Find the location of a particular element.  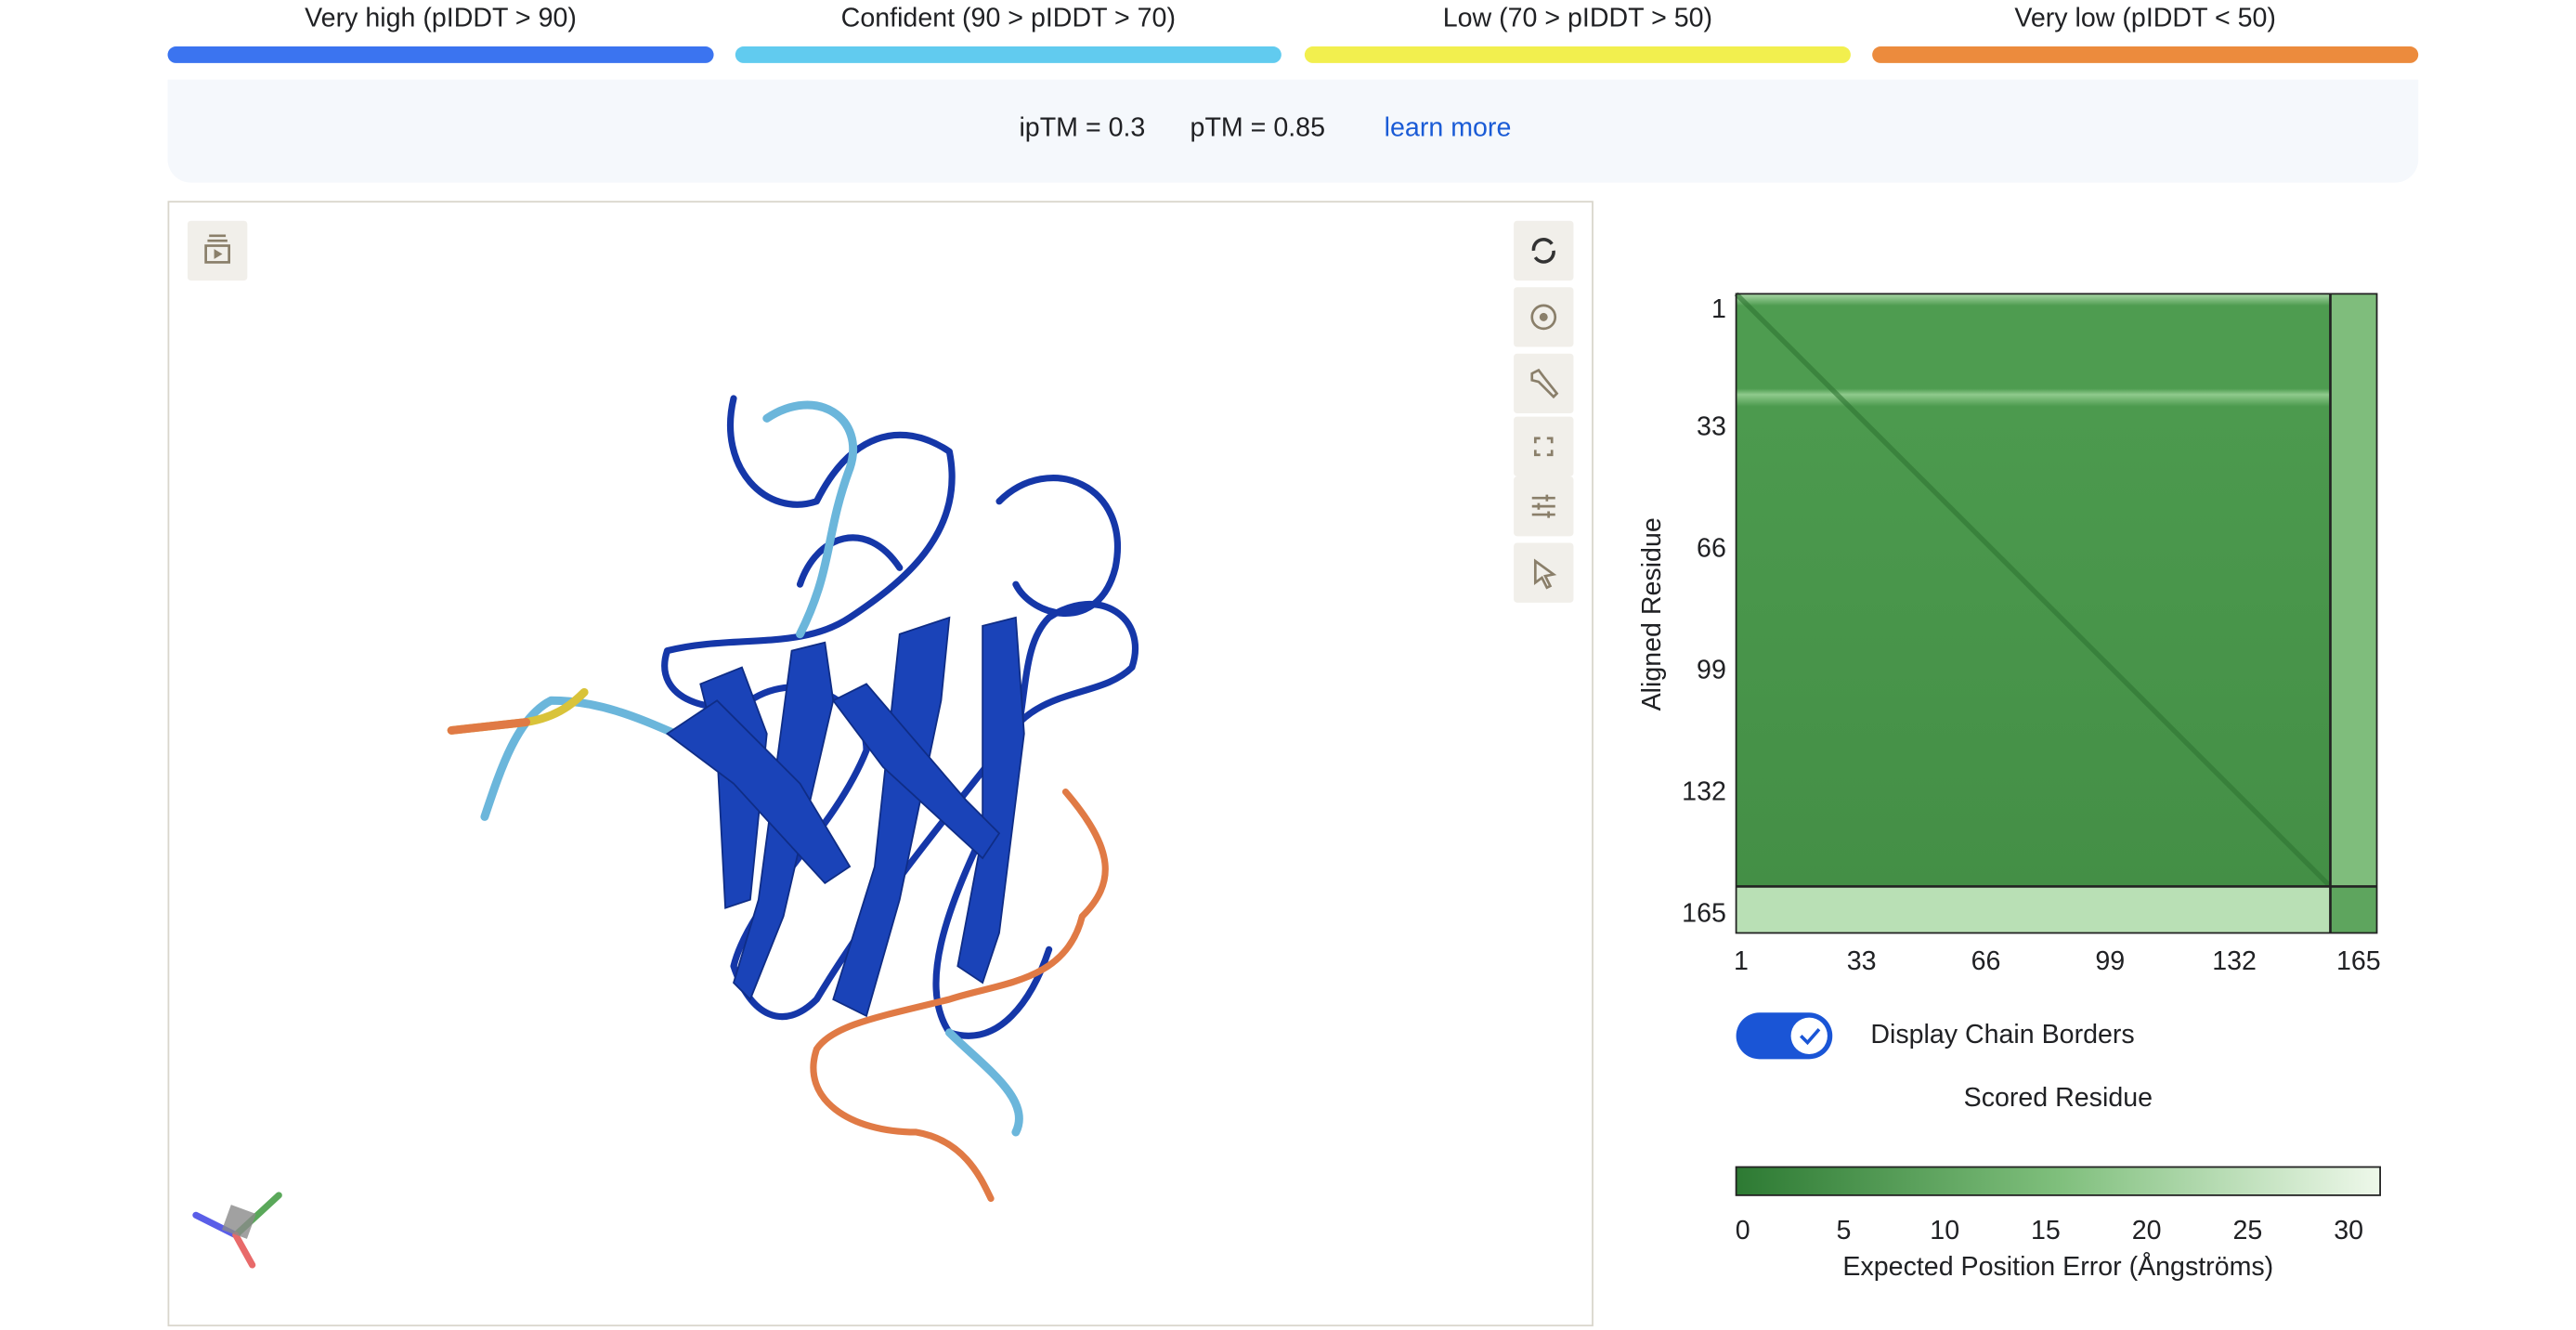

settings-button is located at coordinates (1544, 506).